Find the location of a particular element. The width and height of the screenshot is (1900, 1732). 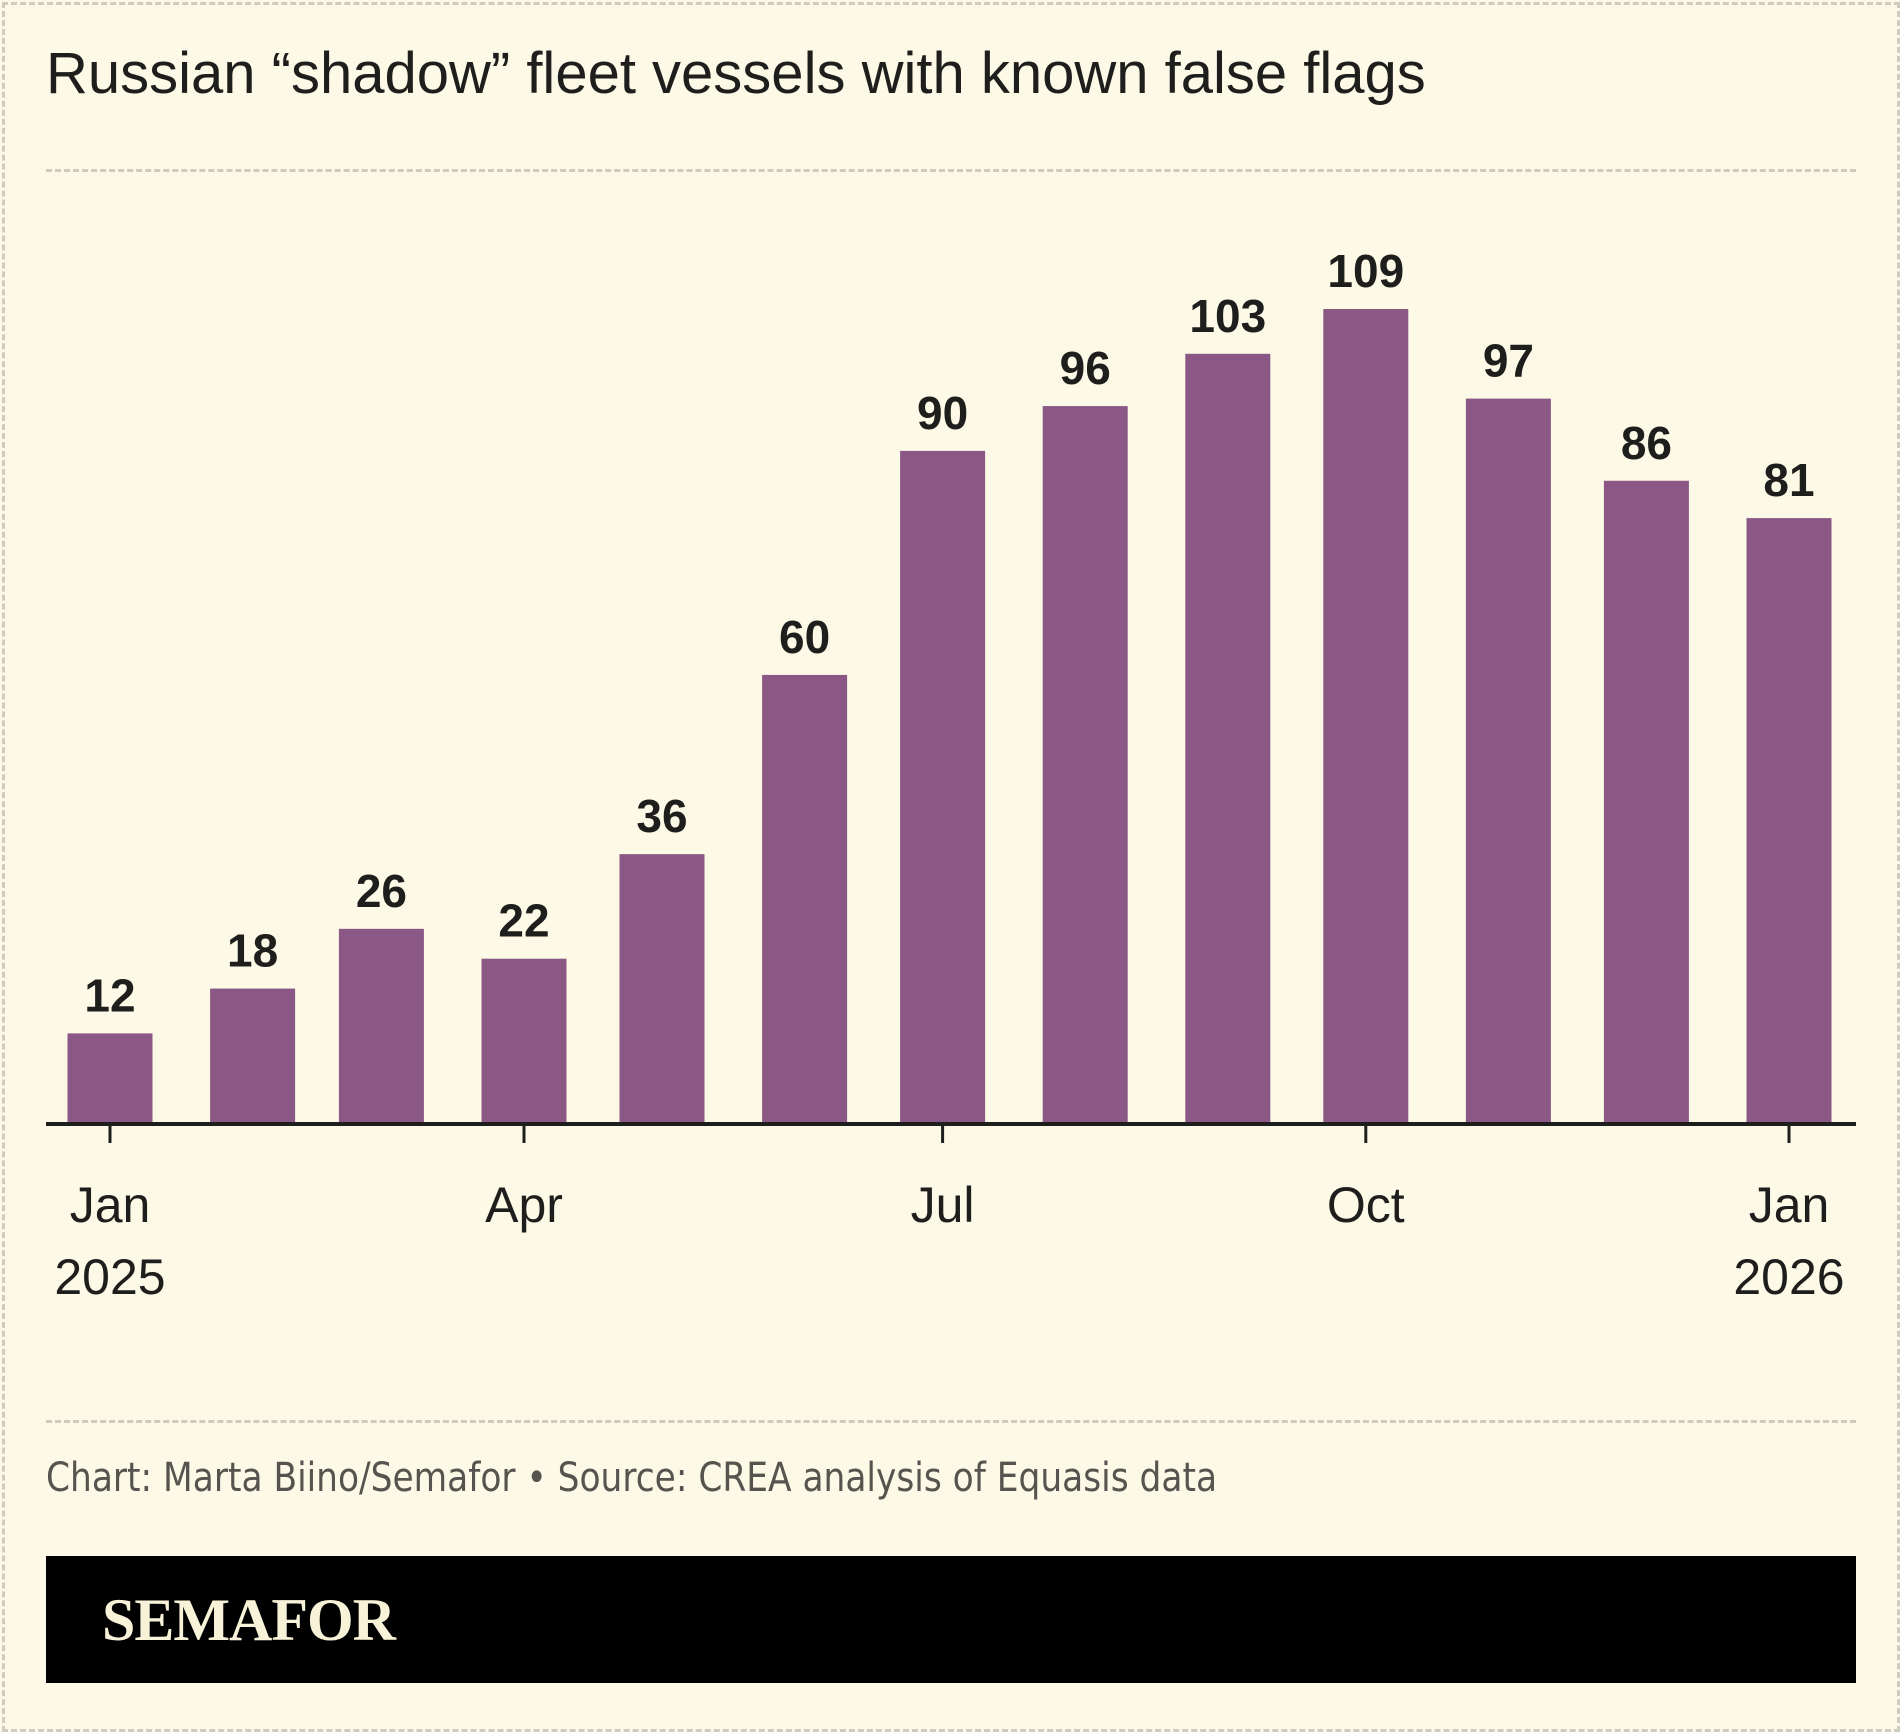

data-label: 86 is located at coordinates (1646, 443).